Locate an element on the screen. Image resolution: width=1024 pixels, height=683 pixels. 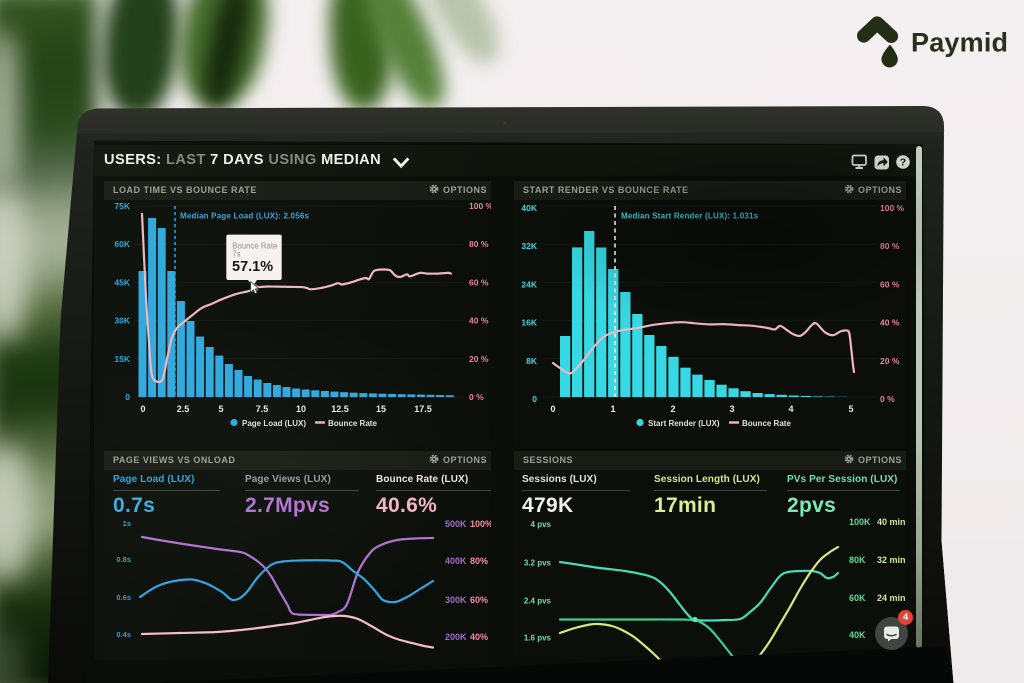
svg-text: 8K is located at coordinates (532, 361).